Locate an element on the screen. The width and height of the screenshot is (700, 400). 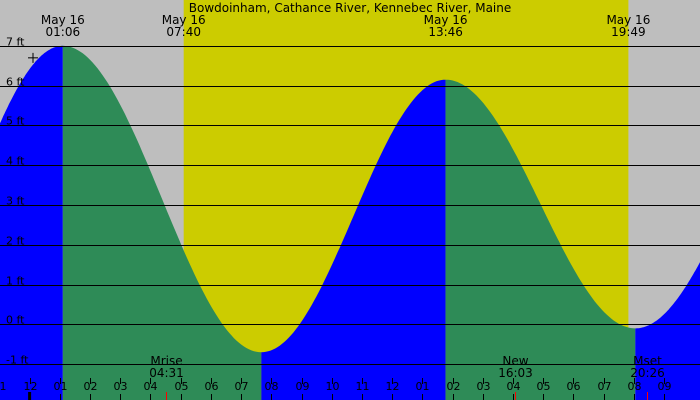
y-axis-labels: -1 ft 0 ft 1 ft 2 ft 3 ft 4 ft 5 ft 6 ft 7 ft is located at coordinates (17, 201).